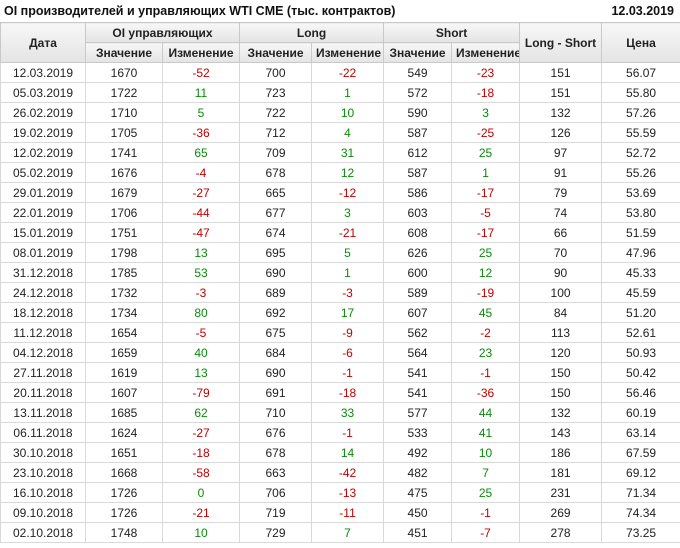 The height and width of the screenshot is (548, 680). What do you see at coordinates (201, 512) in the screenshot?
I see `cell-oi-change: -21` at bounding box center [201, 512].